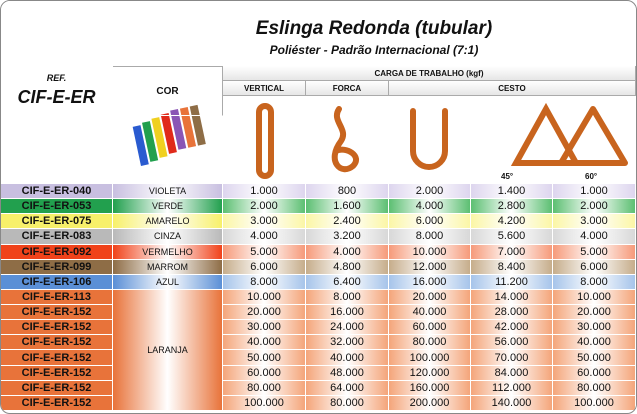 The height and width of the screenshot is (414, 637). I want to click on cell: AZUL, so click(168, 282).